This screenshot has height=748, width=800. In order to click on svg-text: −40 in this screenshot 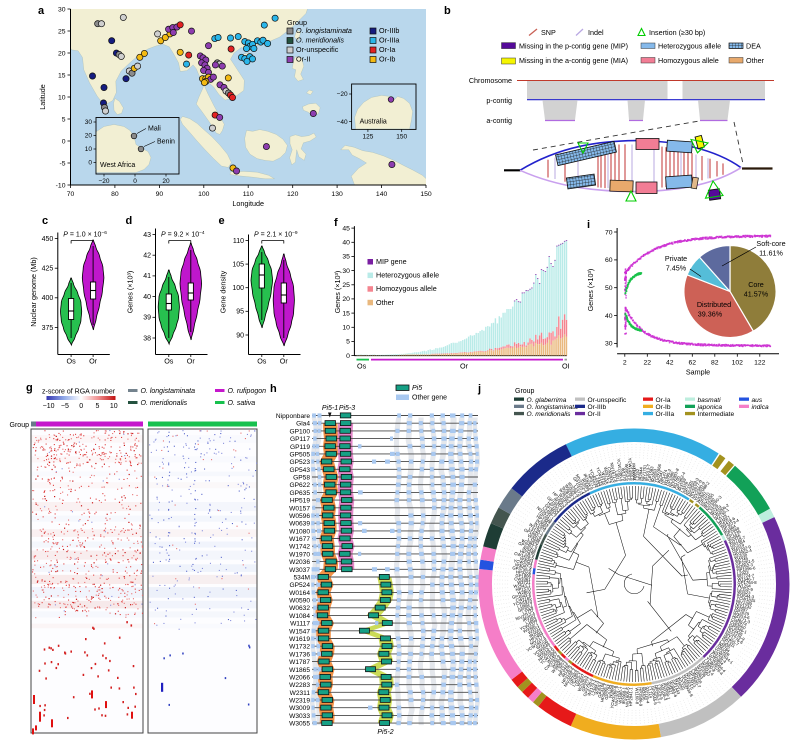, I will do `click(342, 122)`.